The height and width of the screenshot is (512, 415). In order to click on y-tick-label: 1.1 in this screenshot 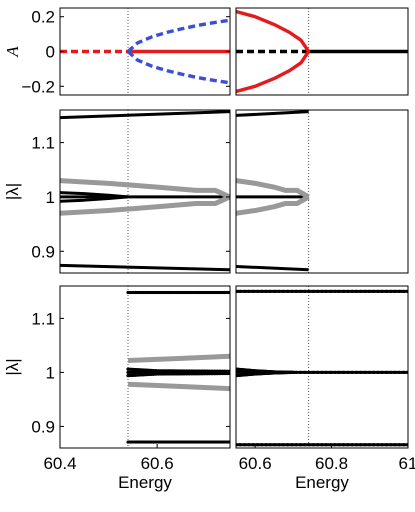, I will do `click(43, 318)`.